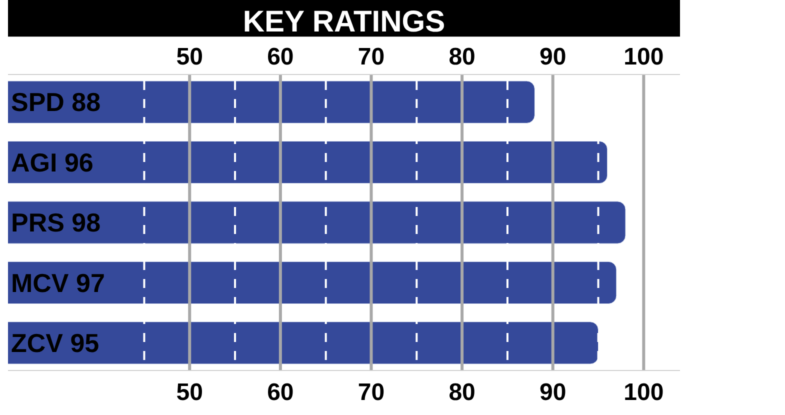 The image size is (785, 415). Describe the element at coordinates (462, 56) in the screenshot. I see `x-tick-label: 80` at that location.